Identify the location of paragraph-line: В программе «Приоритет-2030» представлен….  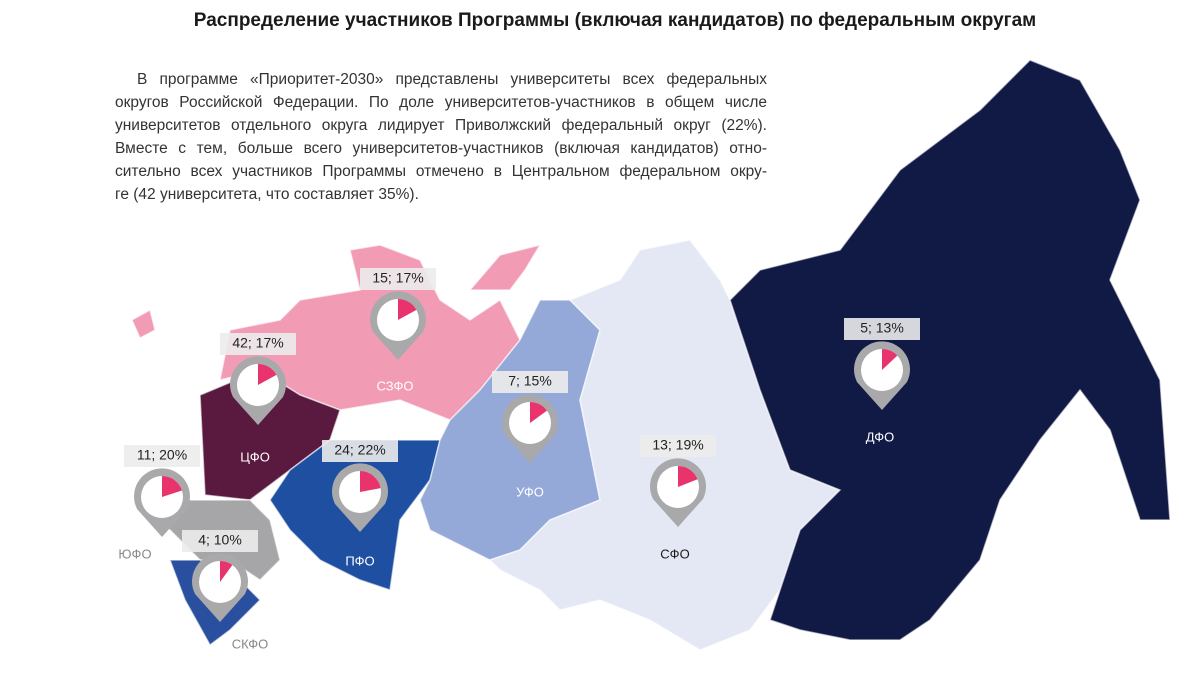
(452, 79).